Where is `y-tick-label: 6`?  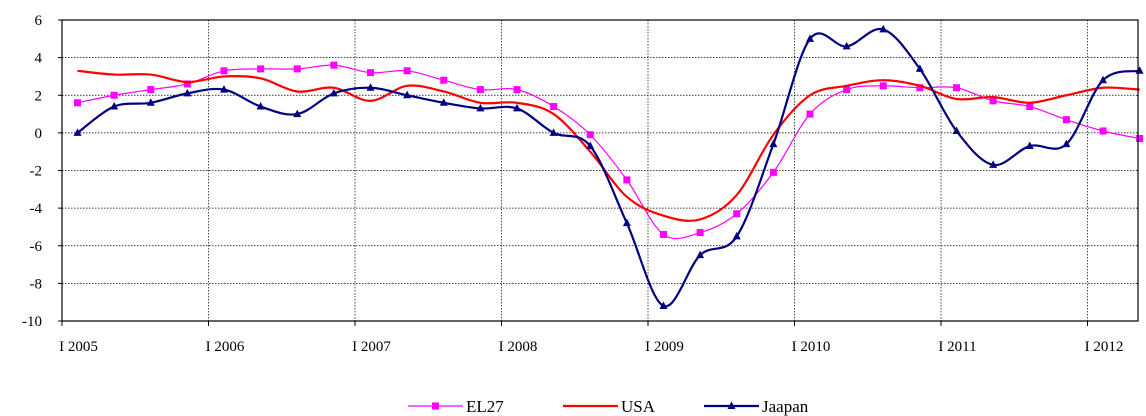
y-tick-label: 6 is located at coordinates (39, 21).